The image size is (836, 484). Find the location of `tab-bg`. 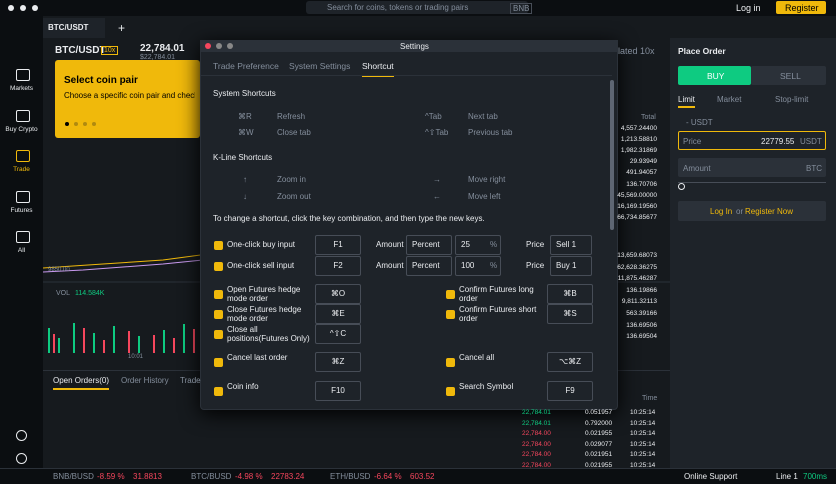

tab-bg is located at coordinates (74, 28).